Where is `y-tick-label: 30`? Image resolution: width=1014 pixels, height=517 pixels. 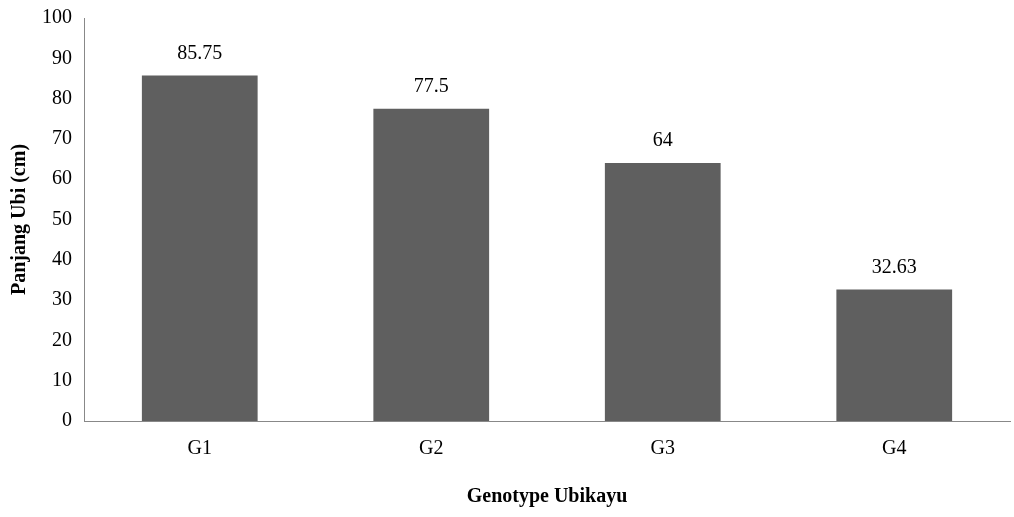 y-tick-label: 30 is located at coordinates (62, 298).